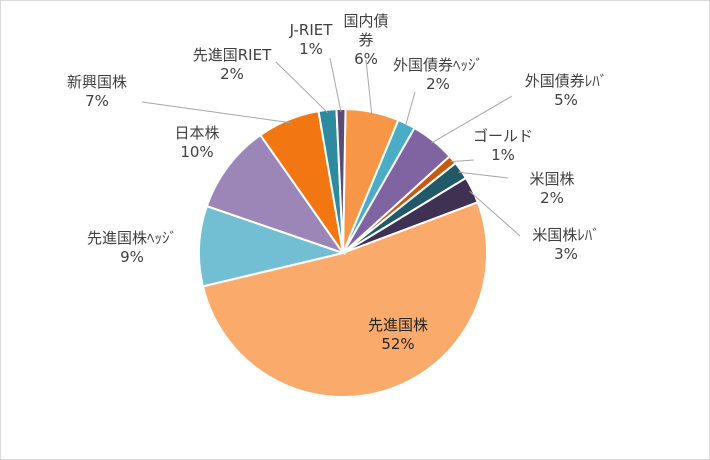 The image size is (710, 460). I want to click on slice-category-label: 先進国RIET, so click(232, 55).